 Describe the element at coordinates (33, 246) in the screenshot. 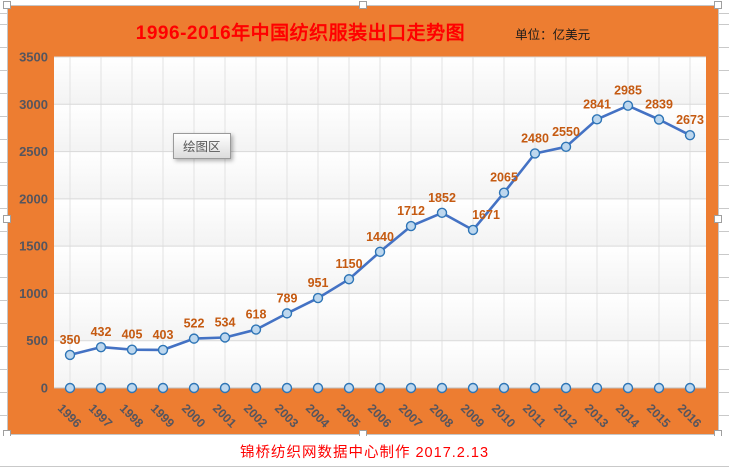

I see `svg-text: 1500` at that location.